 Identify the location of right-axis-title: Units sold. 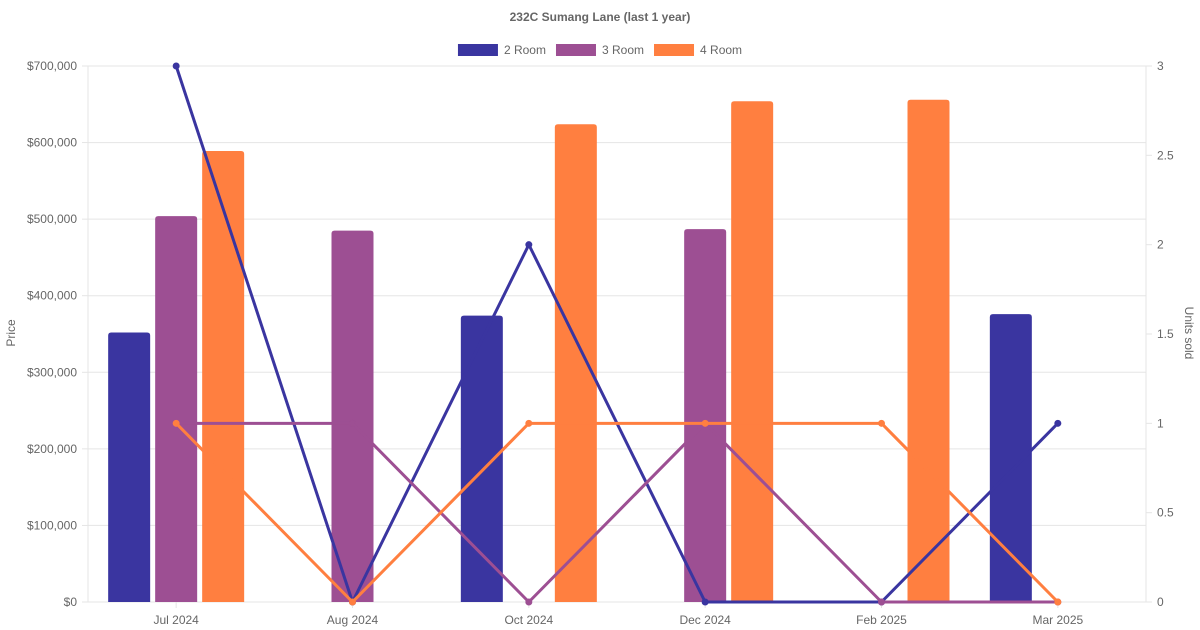
(1189, 333).